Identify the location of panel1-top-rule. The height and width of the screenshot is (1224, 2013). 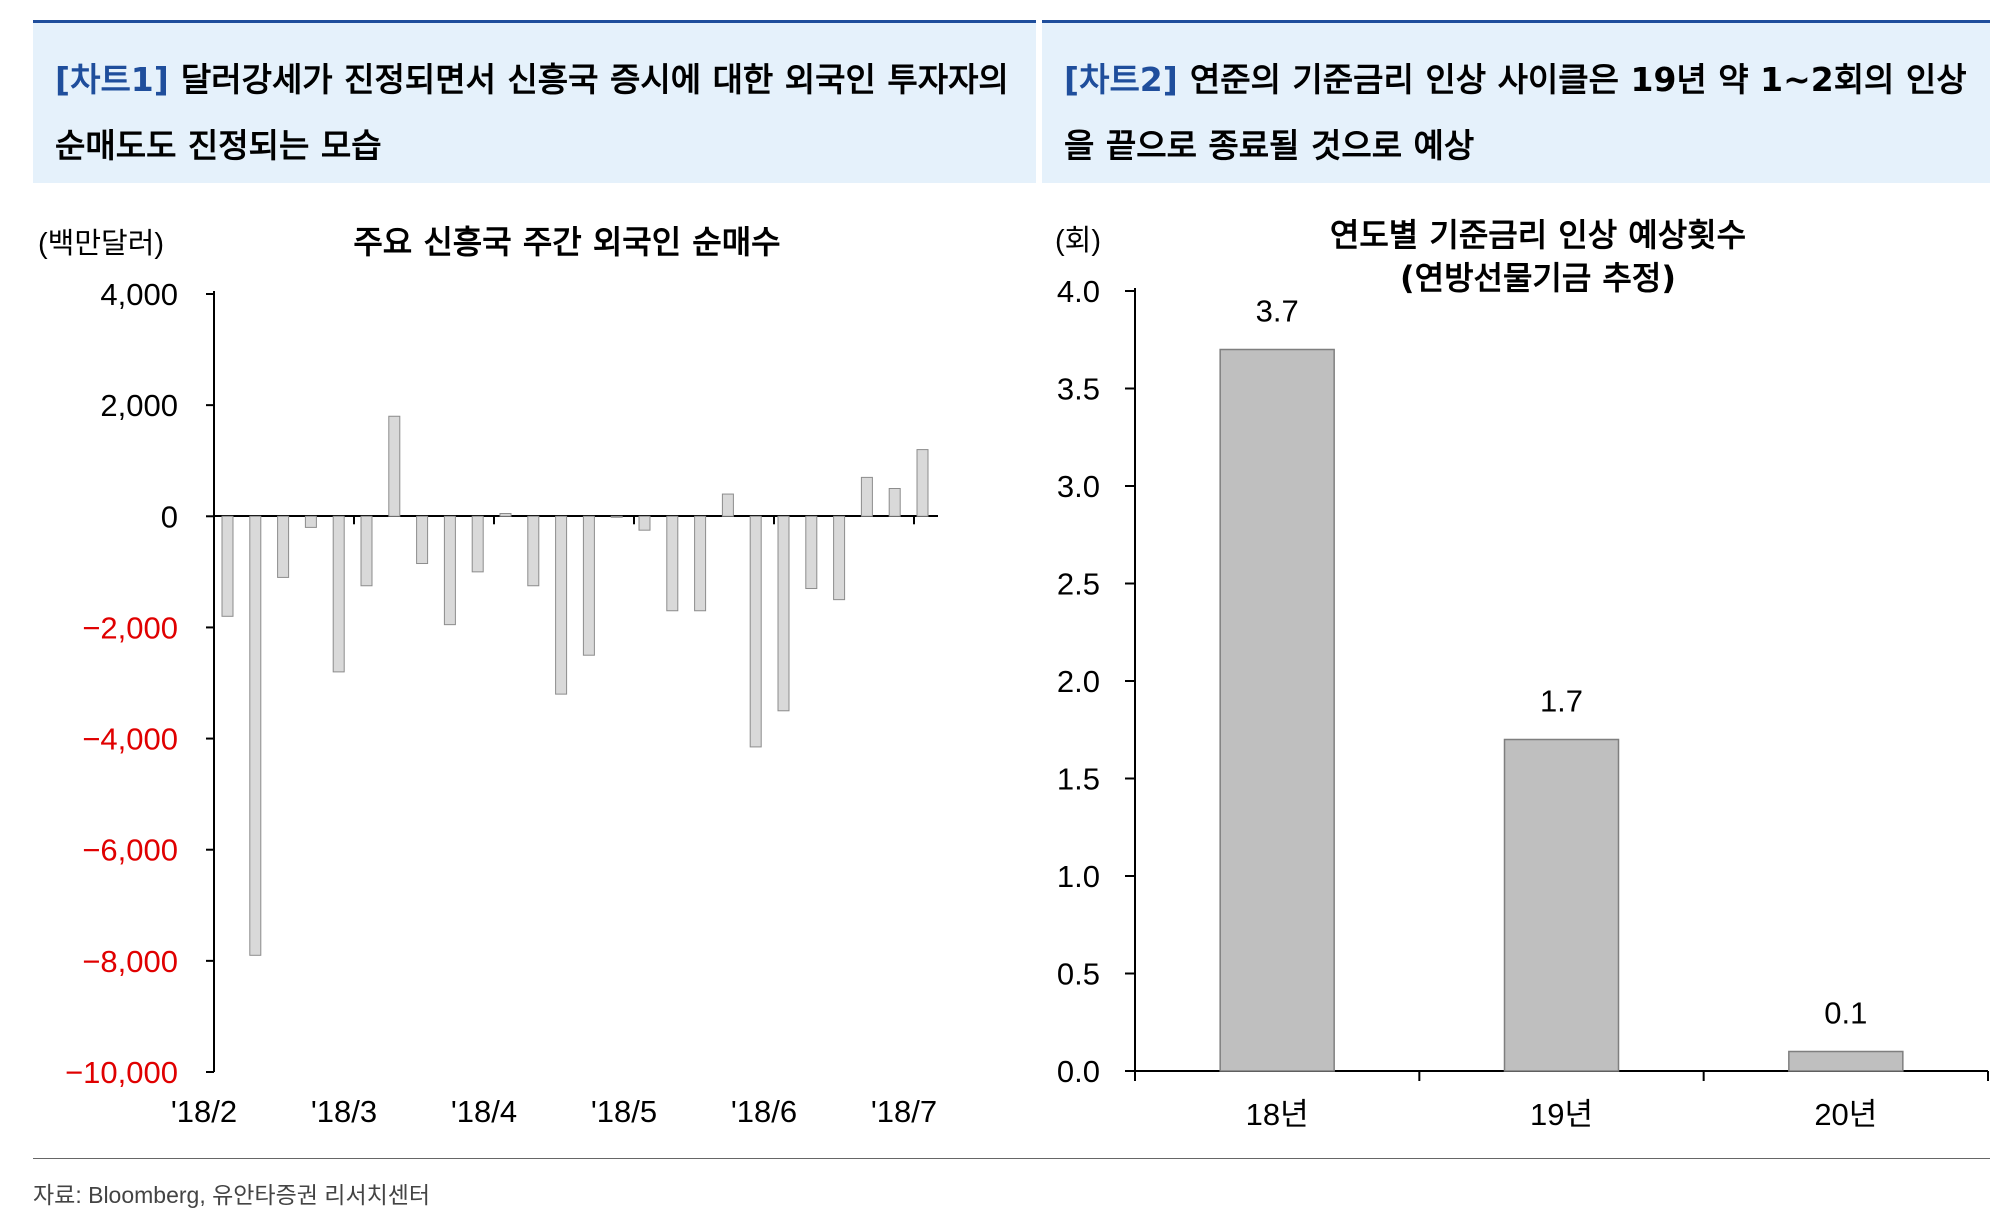
(534, 21).